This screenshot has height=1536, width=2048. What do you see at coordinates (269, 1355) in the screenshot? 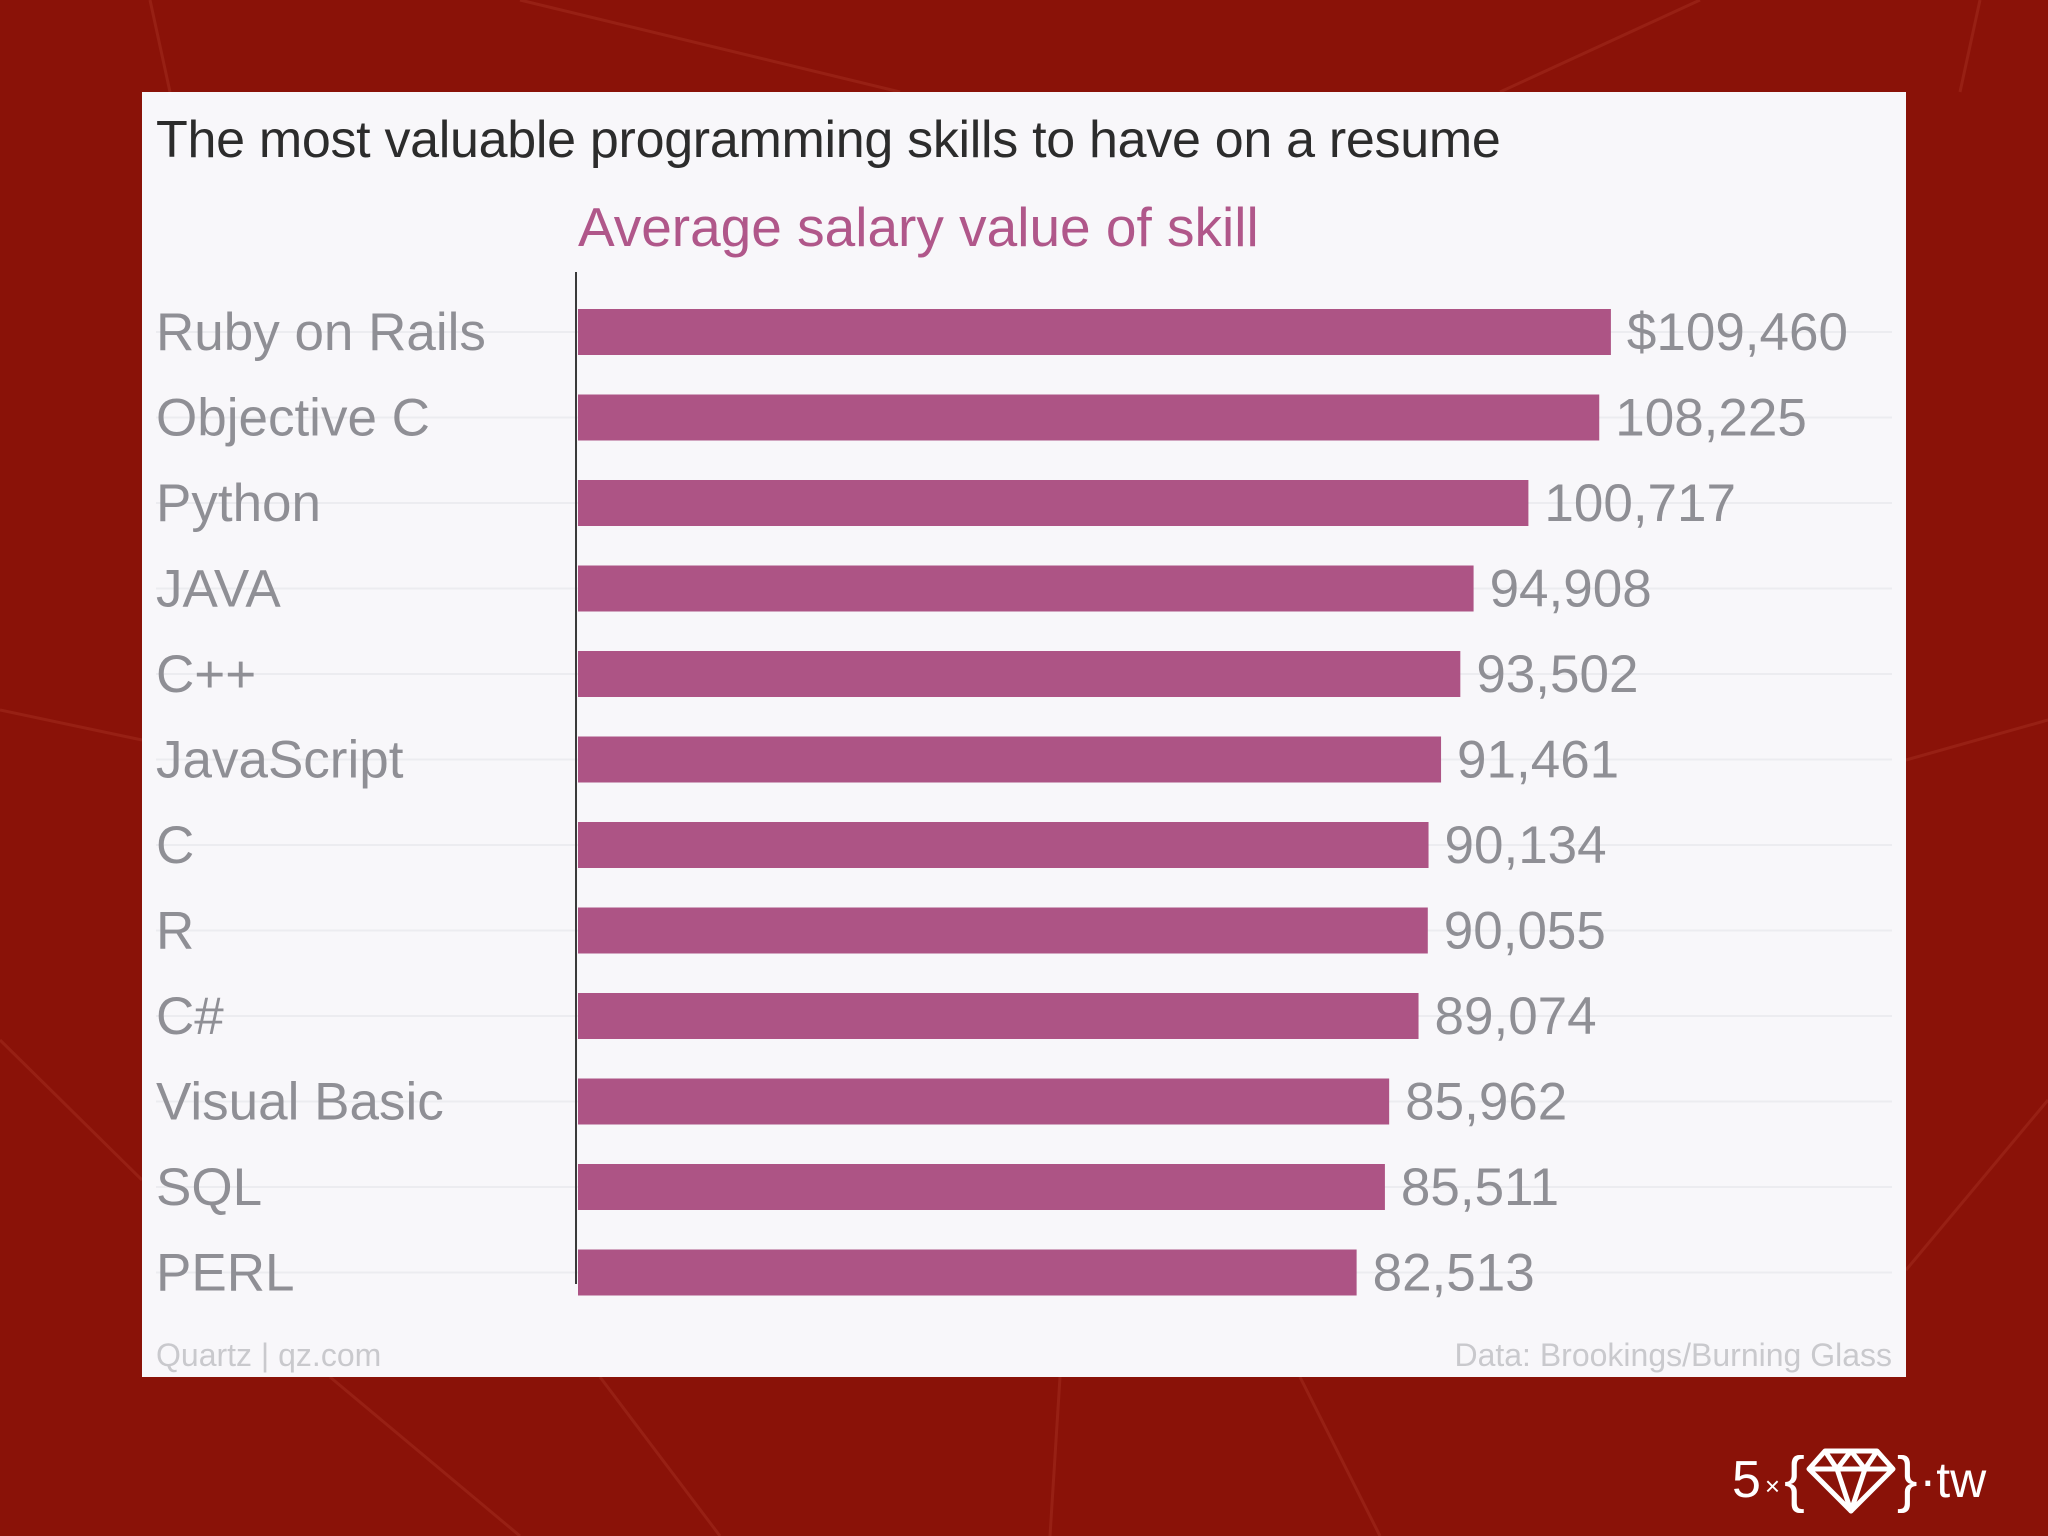
I see `source-credit: Quartz | qz.com` at bounding box center [269, 1355].